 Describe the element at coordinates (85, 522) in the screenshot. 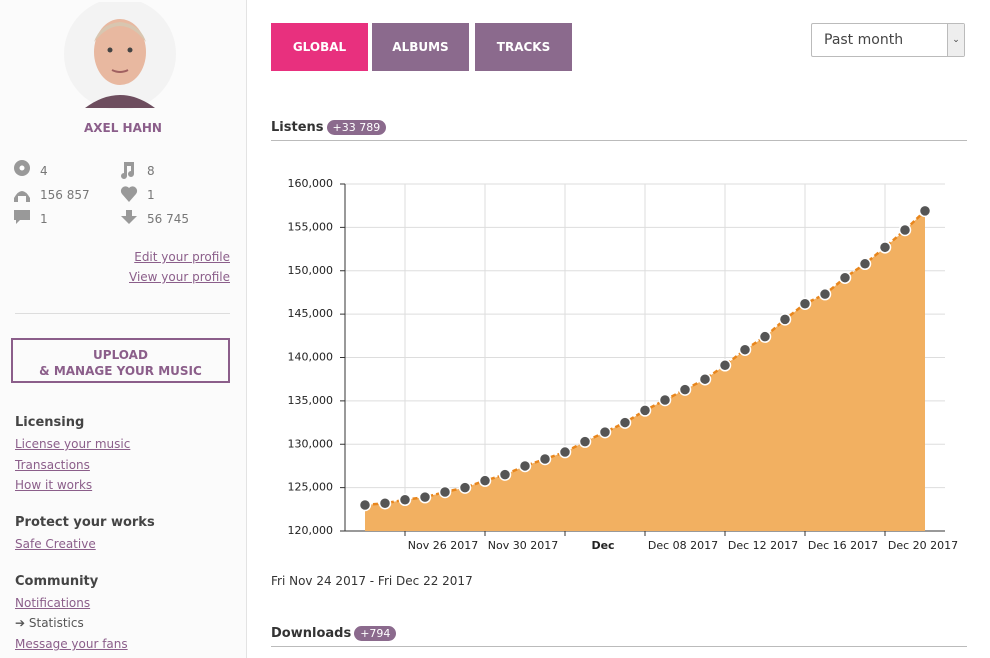

I see `menu-title: Protect your works` at that location.